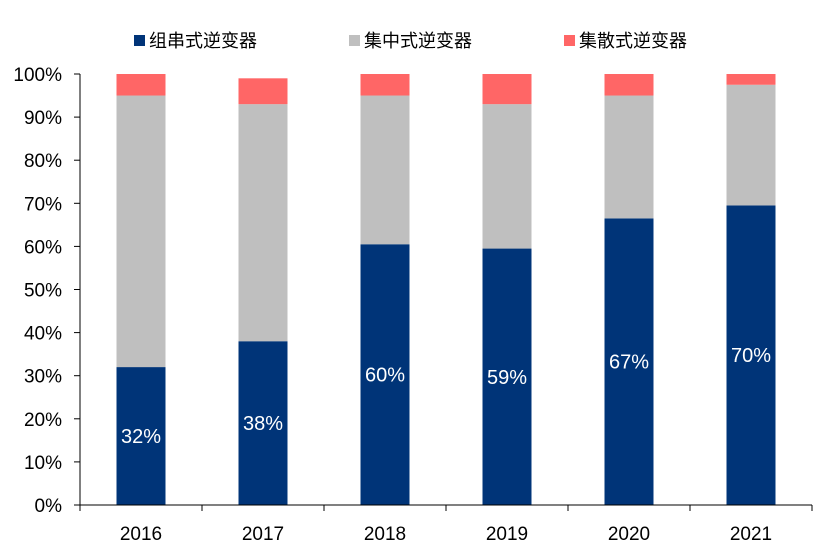  Describe the element at coordinates (629, 534) in the screenshot. I see `x-tick-label: 2020` at that location.